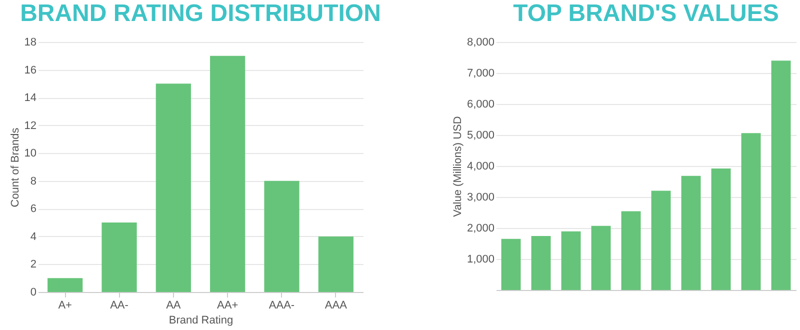 This screenshot has width=800, height=330. What do you see at coordinates (33, 264) in the screenshot?
I see `y-tick-label: 2` at bounding box center [33, 264].